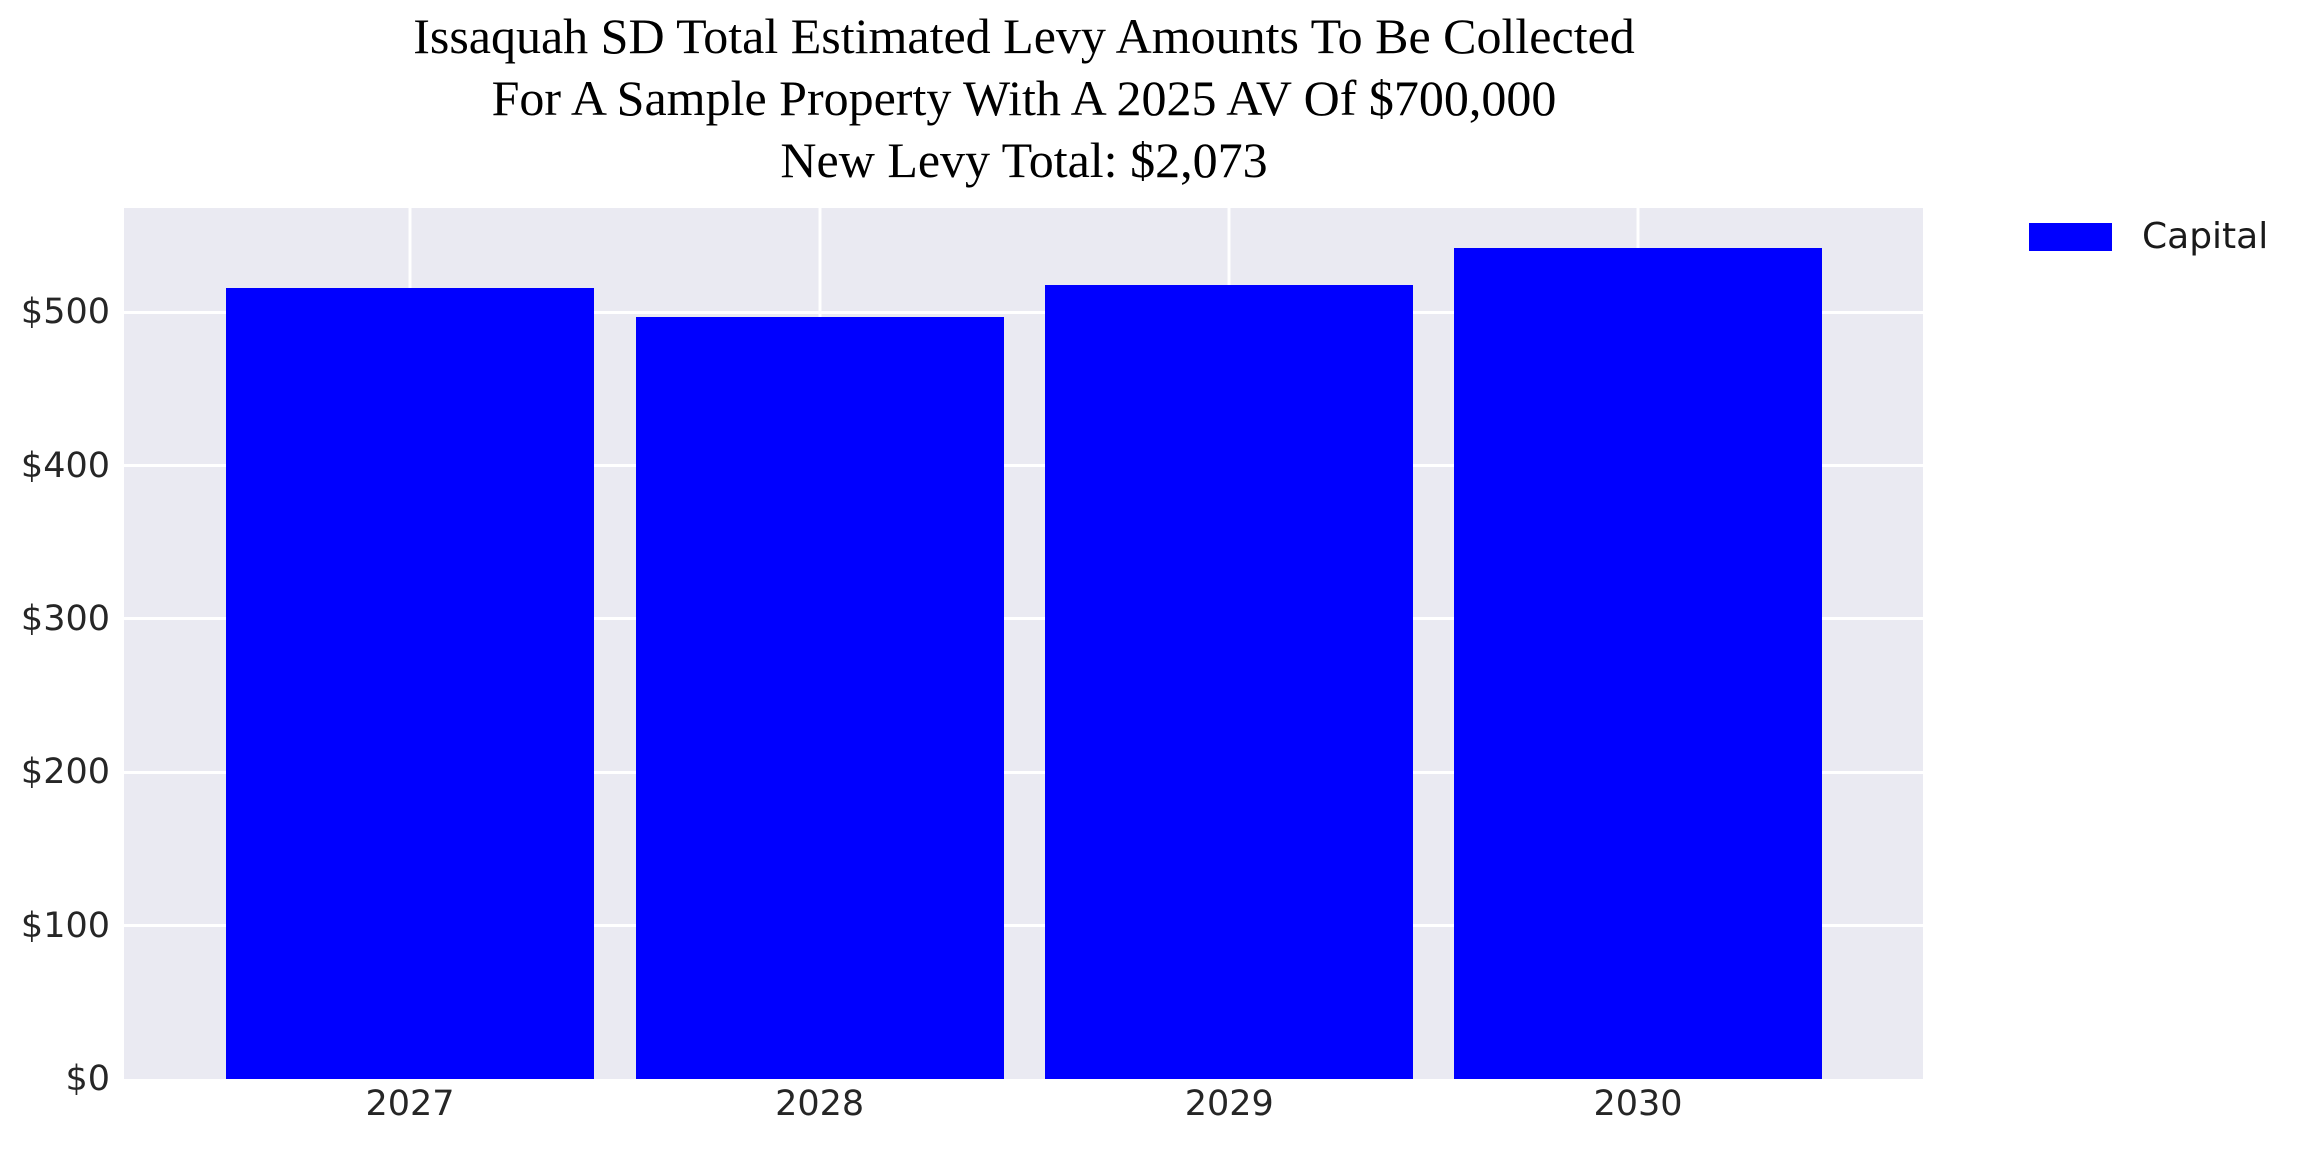 This screenshot has height=1152, width=2304. I want to click on x-tick-label-2030: 2030, so click(1638, 1104).